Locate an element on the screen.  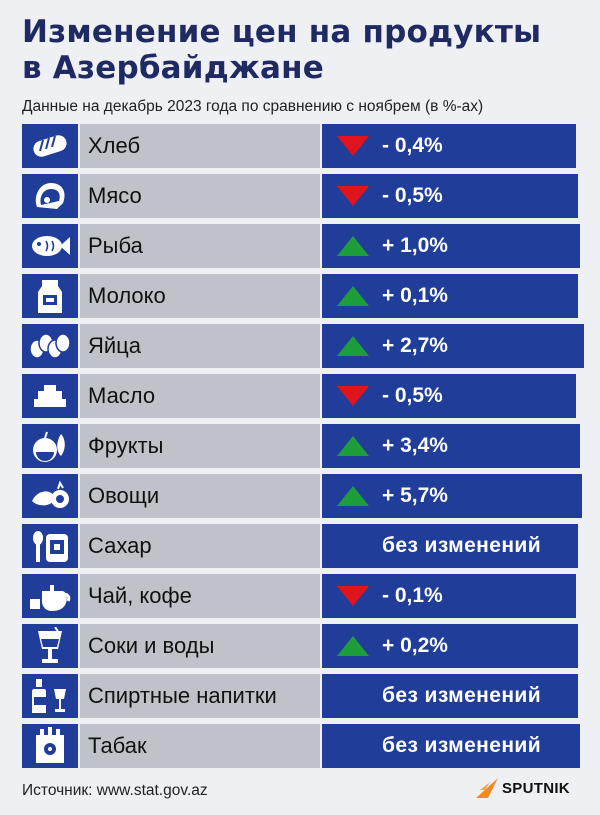
category-label-box: Молоко is located at coordinates (200, 296).